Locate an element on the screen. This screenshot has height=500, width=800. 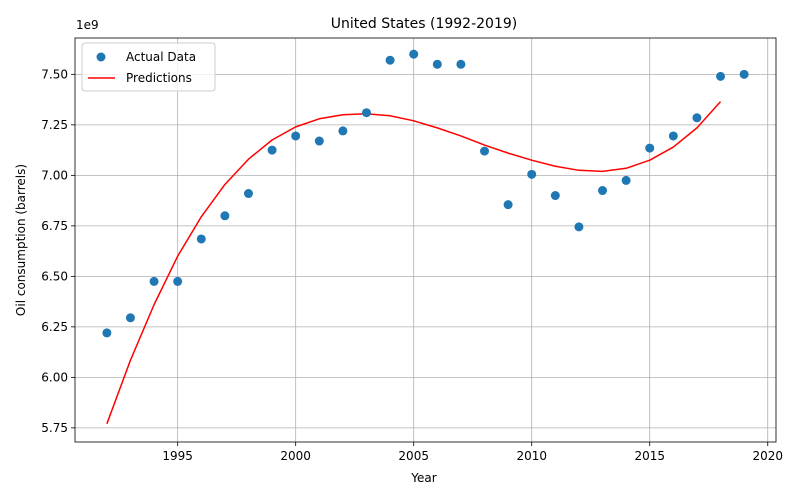
chart-title: United States (1992-2019) is located at coordinates (424, 24).